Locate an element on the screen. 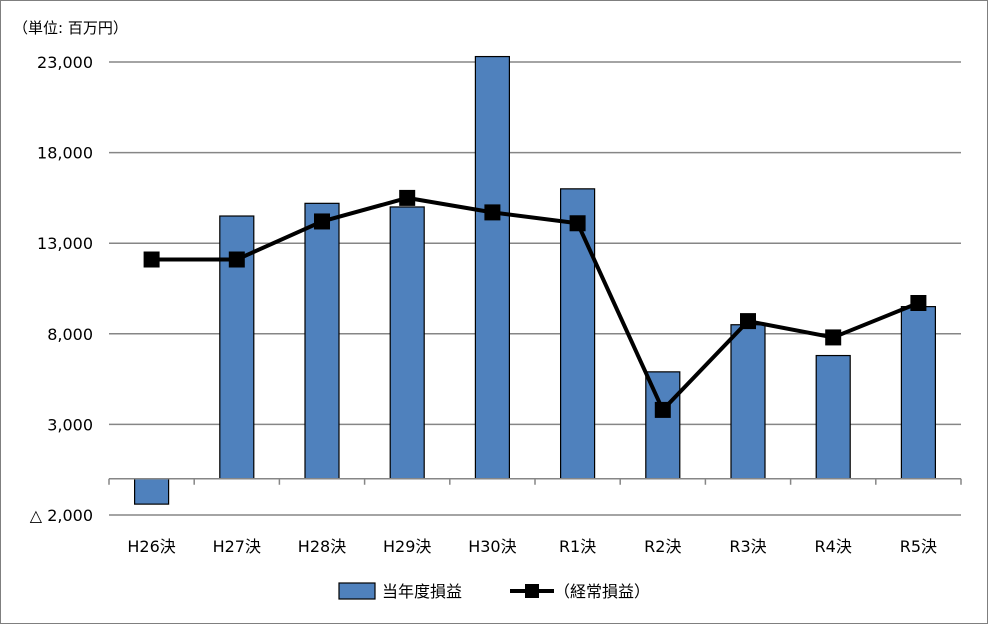 The height and width of the screenshot is (624, 988). legend-label: （経常損益） is located at coordinates (602, 591).